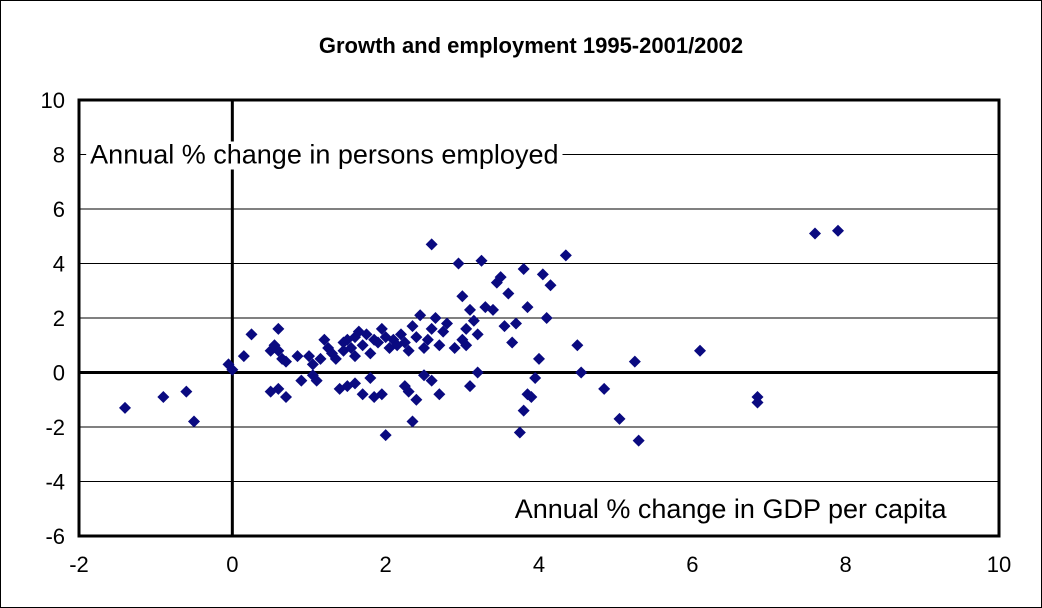  Describe the element at coordinates (55, 427) in the screenshot. I see `y-tick-label: -2` at that location.